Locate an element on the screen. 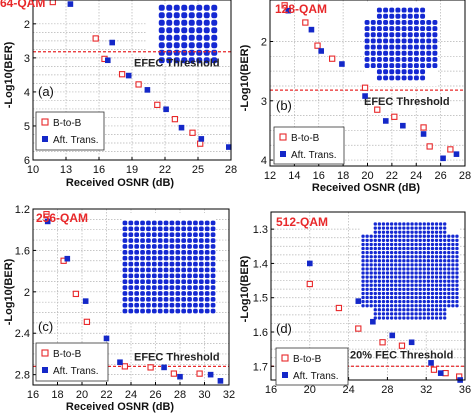 This screenshot has width=474, height=414. y-tick-label: 1.4 is located at coordinates (260, 264).